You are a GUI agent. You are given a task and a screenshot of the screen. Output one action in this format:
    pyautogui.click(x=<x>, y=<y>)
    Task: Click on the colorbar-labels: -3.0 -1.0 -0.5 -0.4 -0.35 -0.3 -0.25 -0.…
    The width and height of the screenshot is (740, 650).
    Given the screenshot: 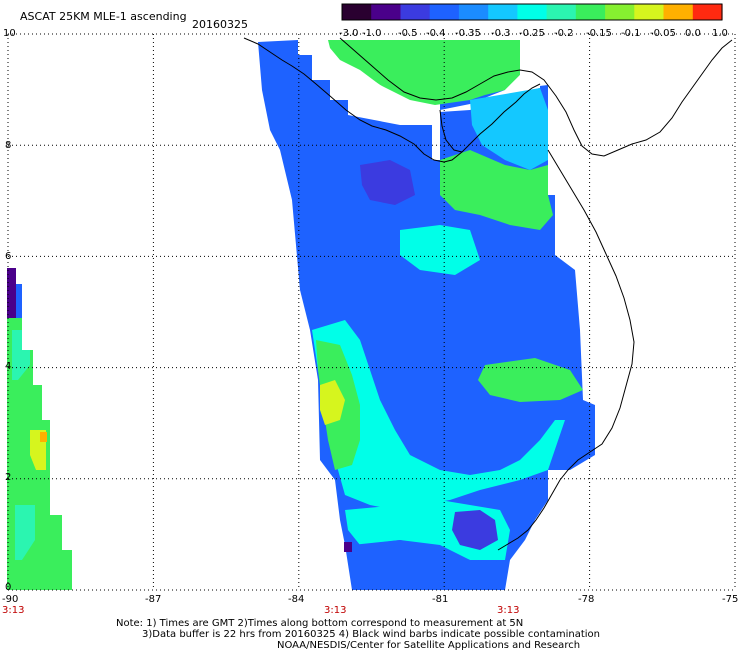 What is the action you would take?
    pyautogui.click(x=533, y=33)
    